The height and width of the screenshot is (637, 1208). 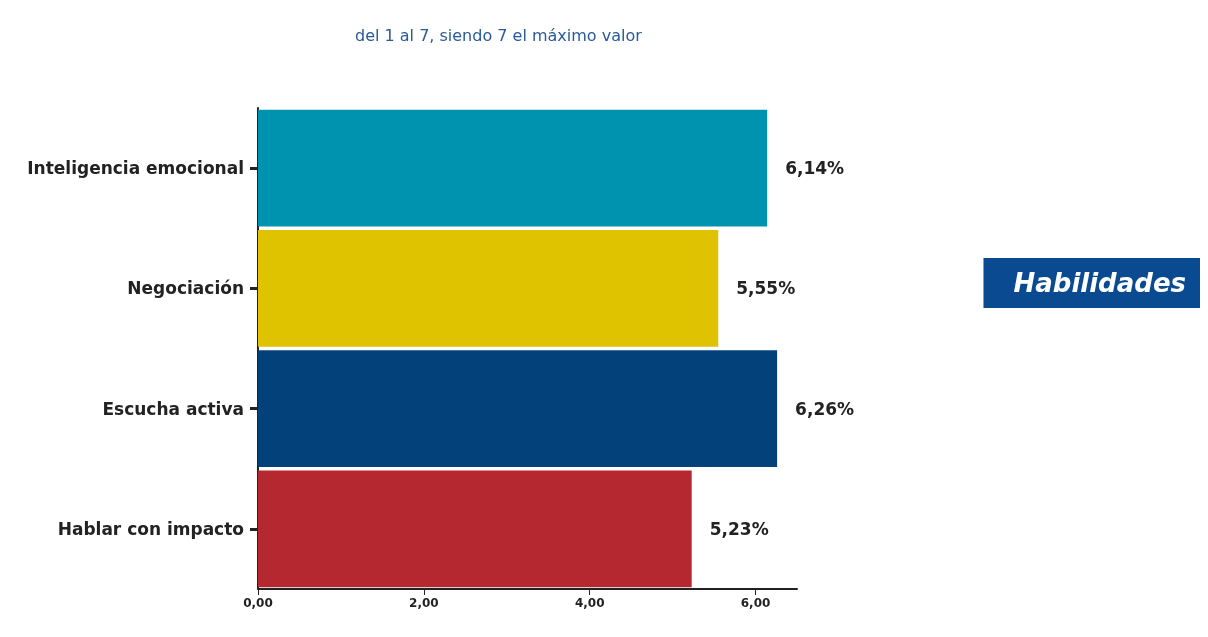 I want to click on data-label: 6,26%, so click(x=825, y=408).